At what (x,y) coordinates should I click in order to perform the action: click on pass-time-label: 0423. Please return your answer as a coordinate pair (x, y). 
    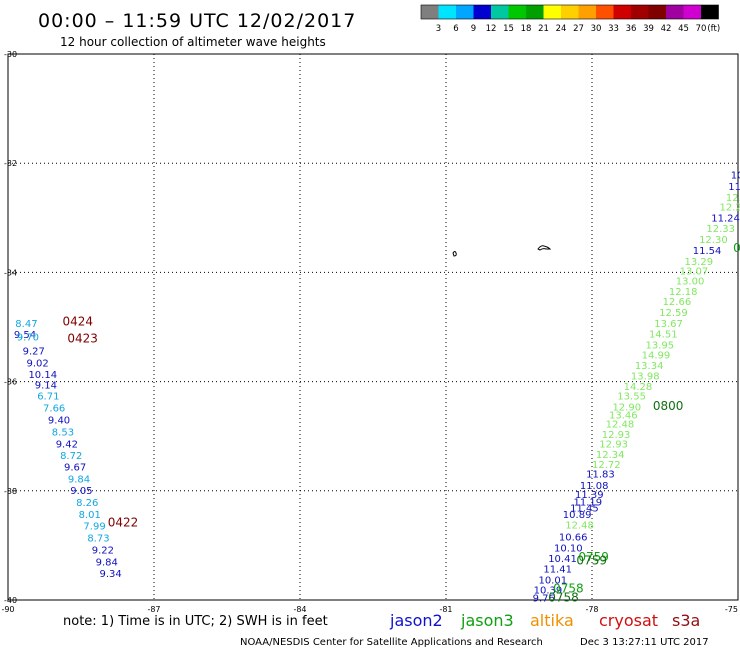
    Looking at the image, I should click on (82, 338).